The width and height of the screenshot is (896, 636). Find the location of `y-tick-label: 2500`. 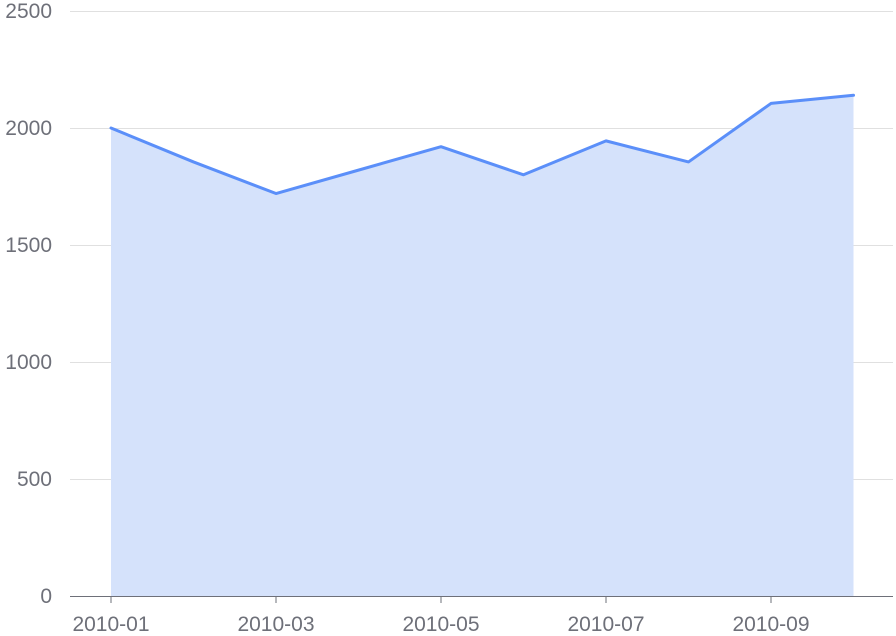

y-tick-label: 2500 is located at coordinates (28, 11).